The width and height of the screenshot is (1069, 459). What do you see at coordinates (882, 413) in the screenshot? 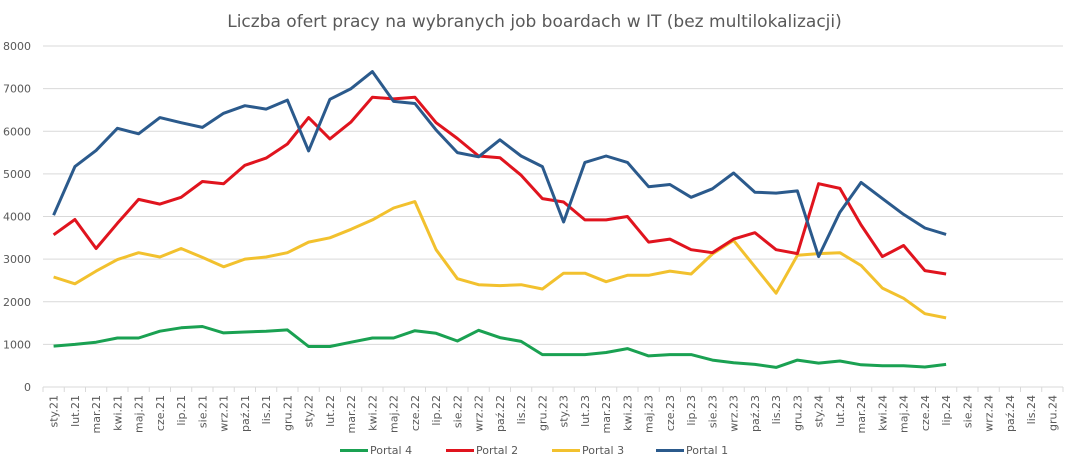
I see `x-tick-label: kwi.24` at bounding box center [882, 413].